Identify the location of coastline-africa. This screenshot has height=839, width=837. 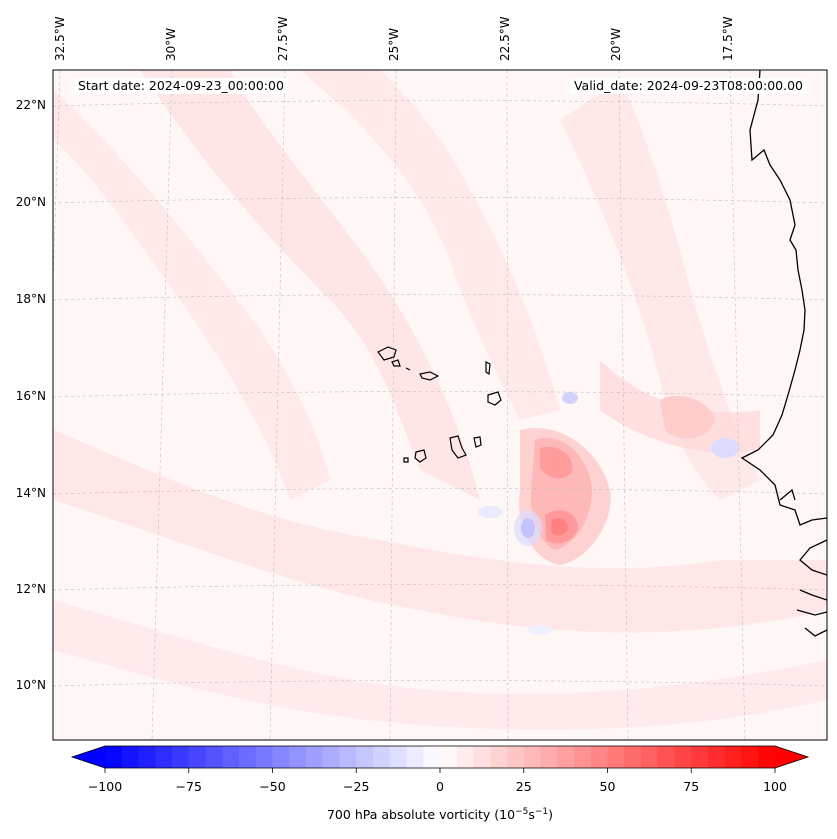
(783, 353).